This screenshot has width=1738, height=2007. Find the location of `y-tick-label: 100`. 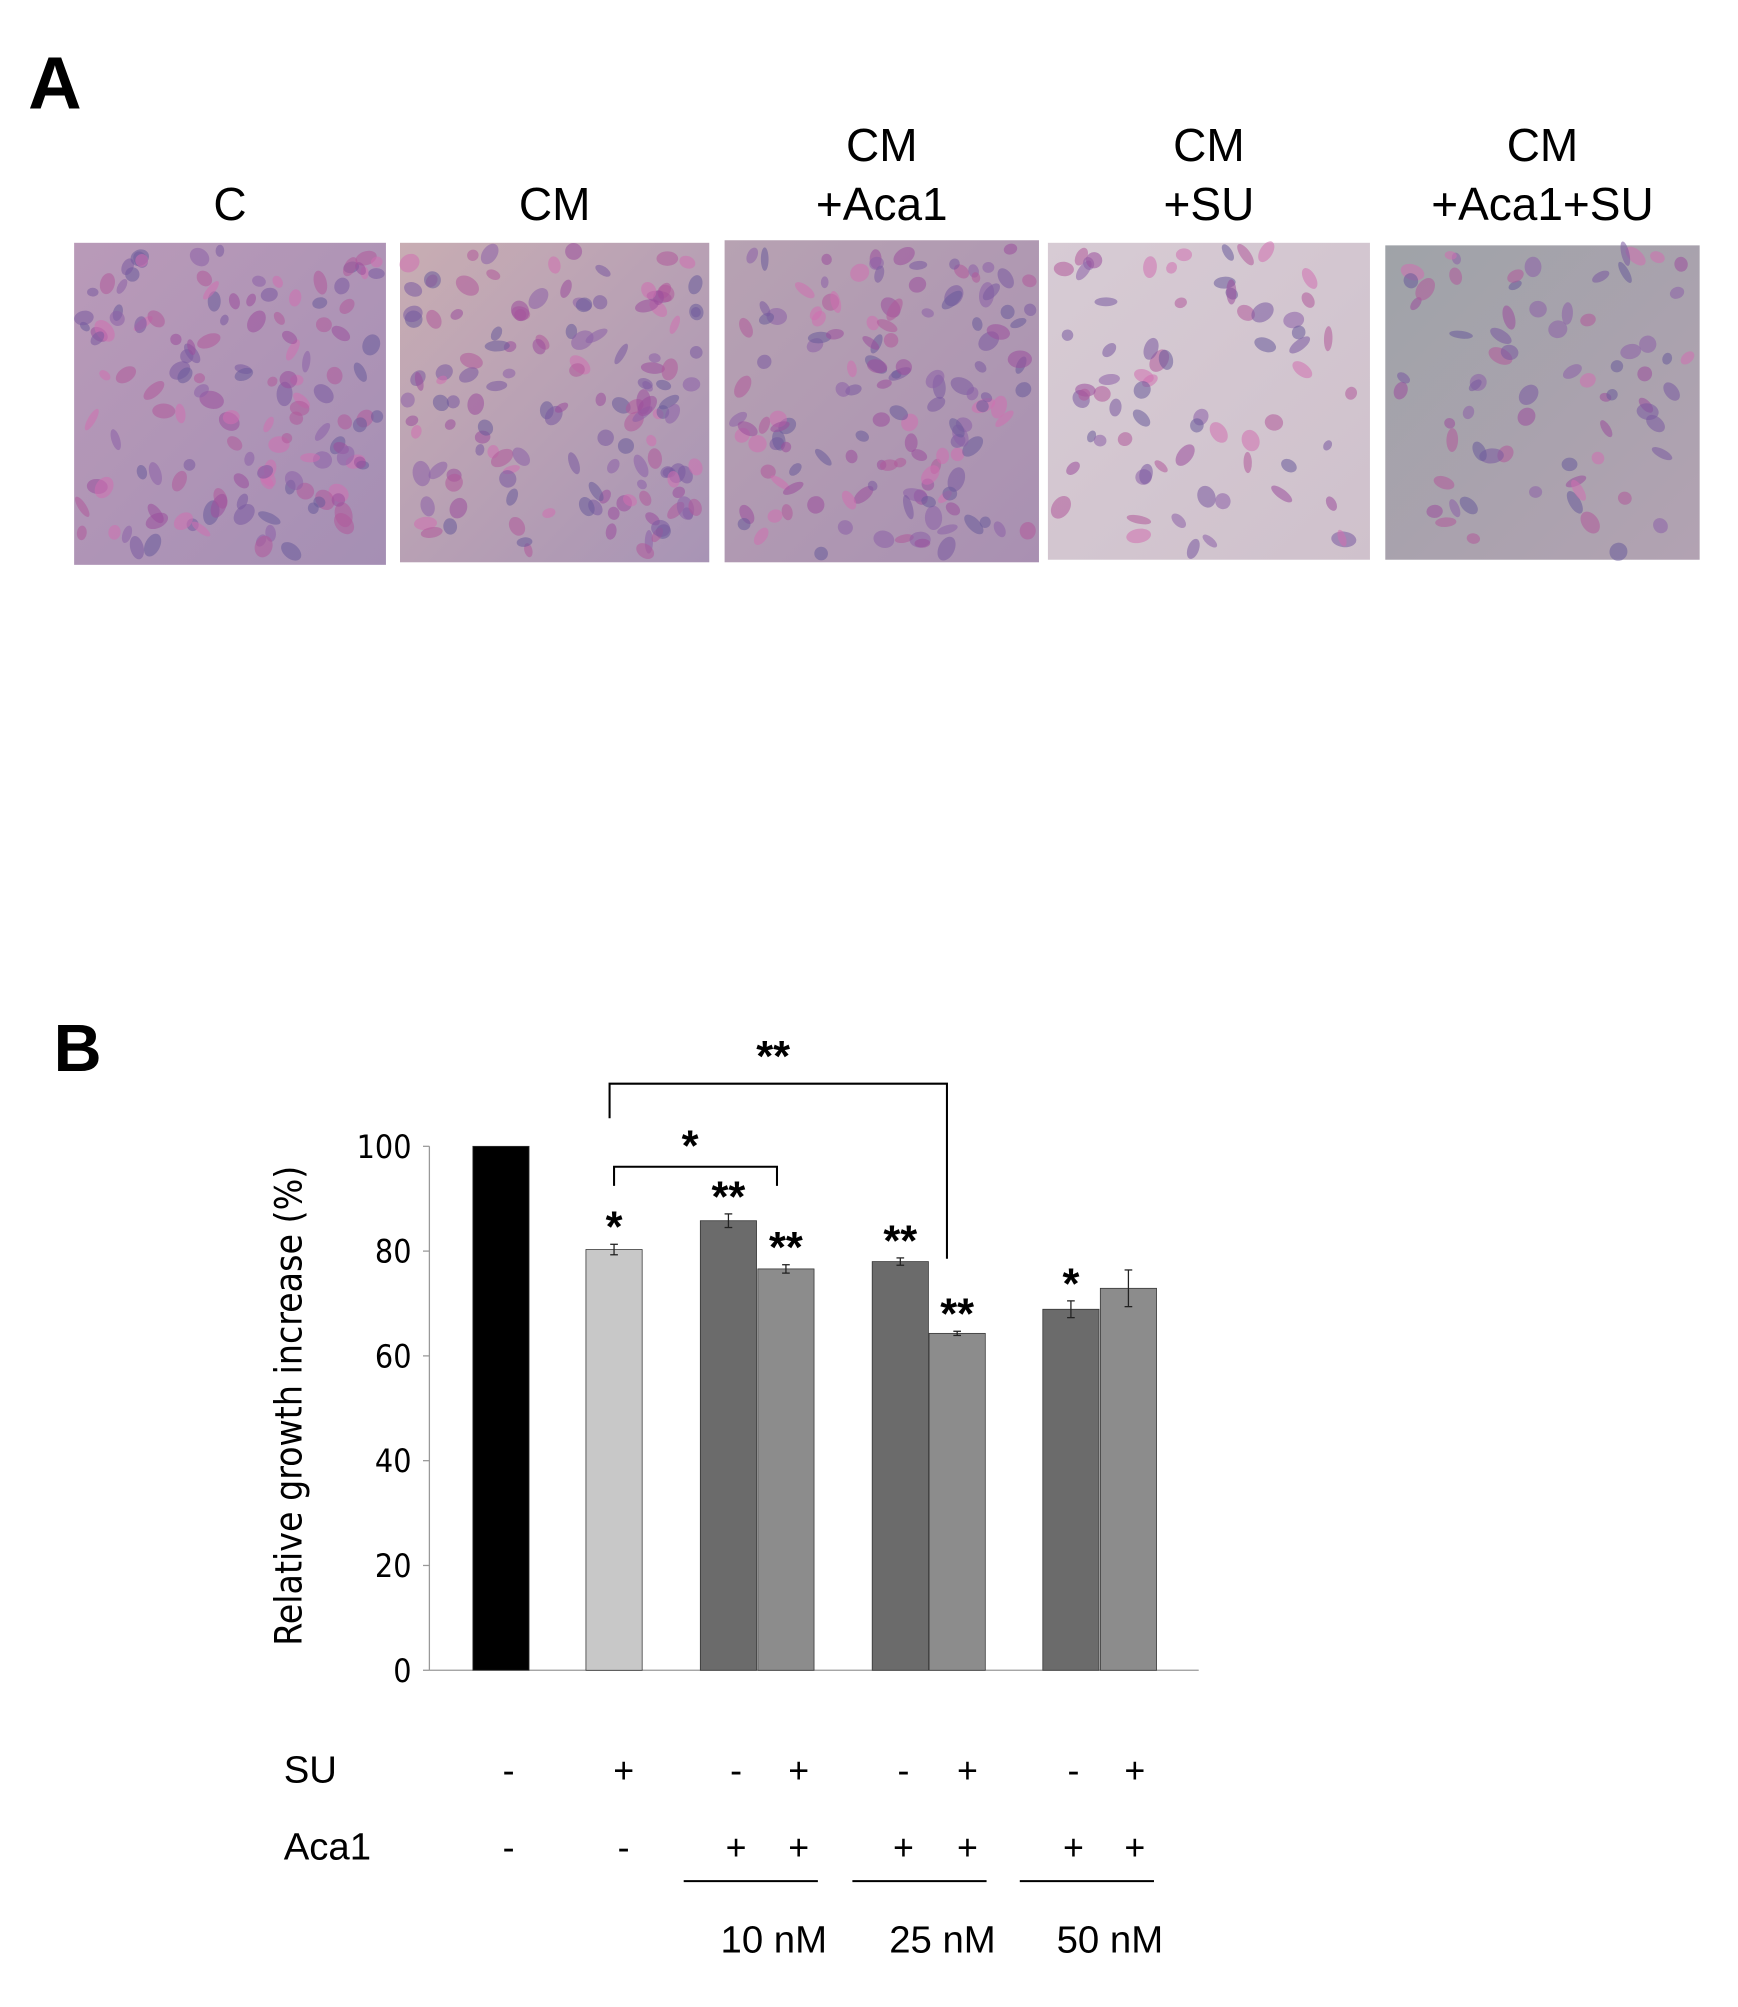

y-tick-label: 100 is located at coordinates (384, 1147).